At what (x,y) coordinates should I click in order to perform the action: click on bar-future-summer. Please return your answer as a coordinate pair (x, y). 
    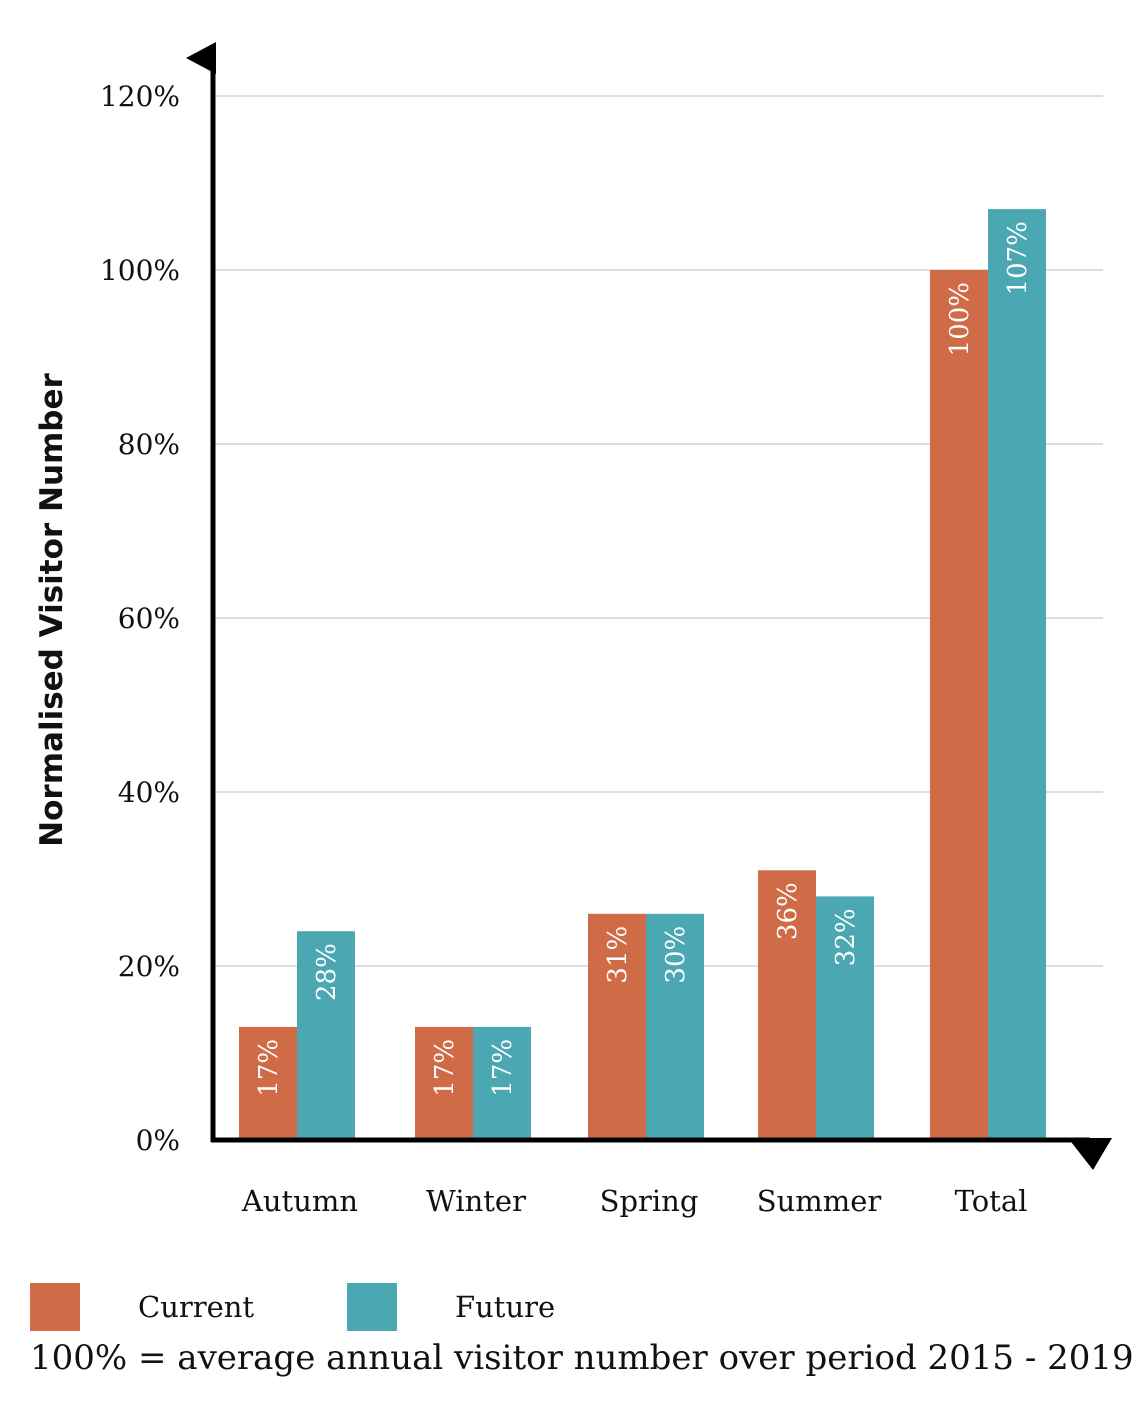
    Looking at the image, I should click on (845, 1018).